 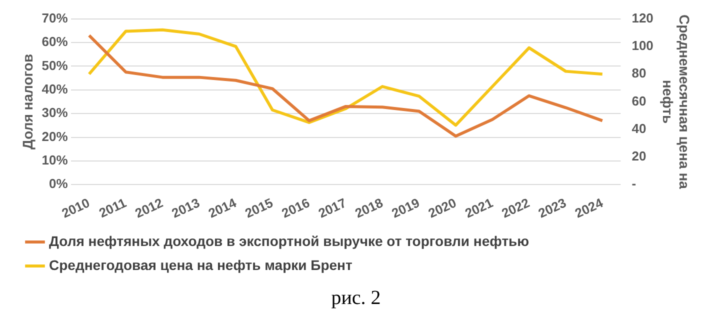 What do you see at coordinates (27, 102) in the screenshot?
I see `y-axis-title: Доля налогов` at bounding box center [27, 102].